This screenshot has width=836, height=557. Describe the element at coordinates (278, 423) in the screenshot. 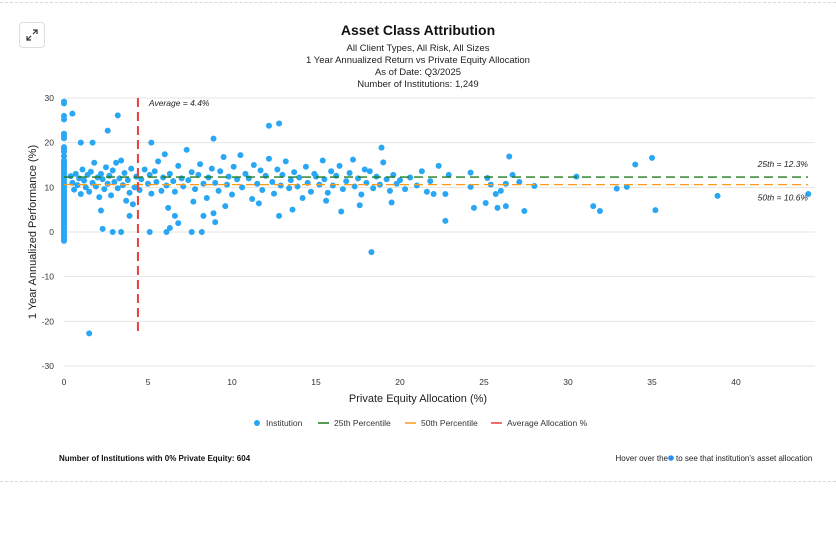

I see `legend-item-institution: Institution` at that location.